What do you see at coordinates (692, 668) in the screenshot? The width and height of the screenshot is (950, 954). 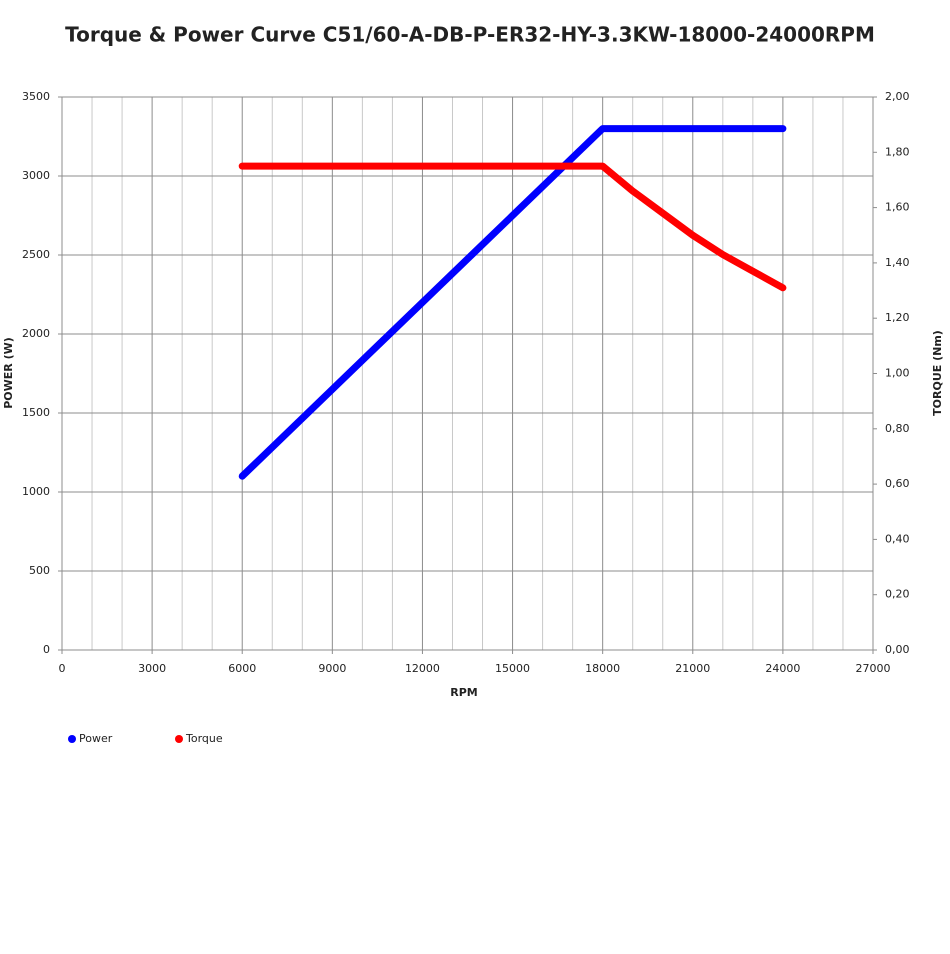 I see `x-tick-label: 21000` at bounding box center [692, 668].